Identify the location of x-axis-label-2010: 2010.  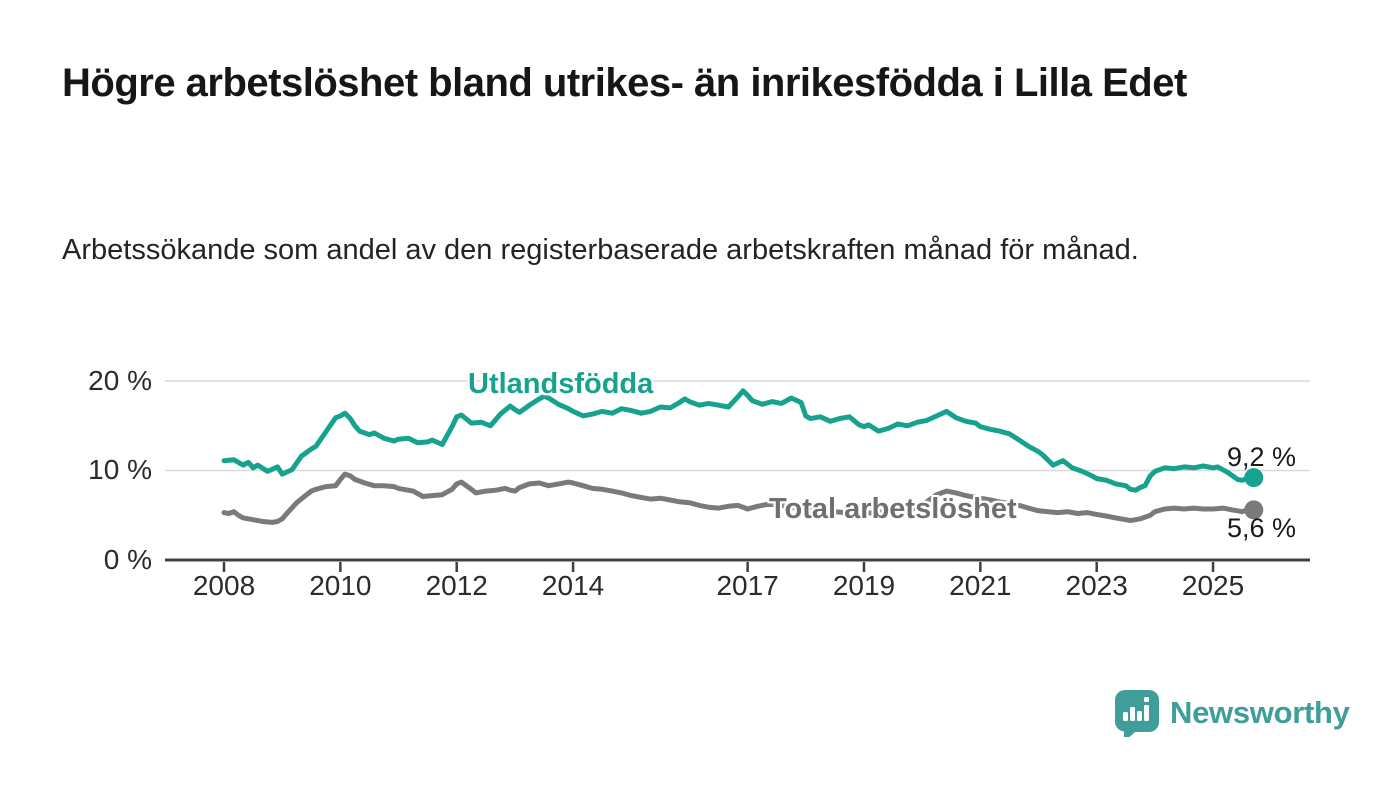
(340, 585).